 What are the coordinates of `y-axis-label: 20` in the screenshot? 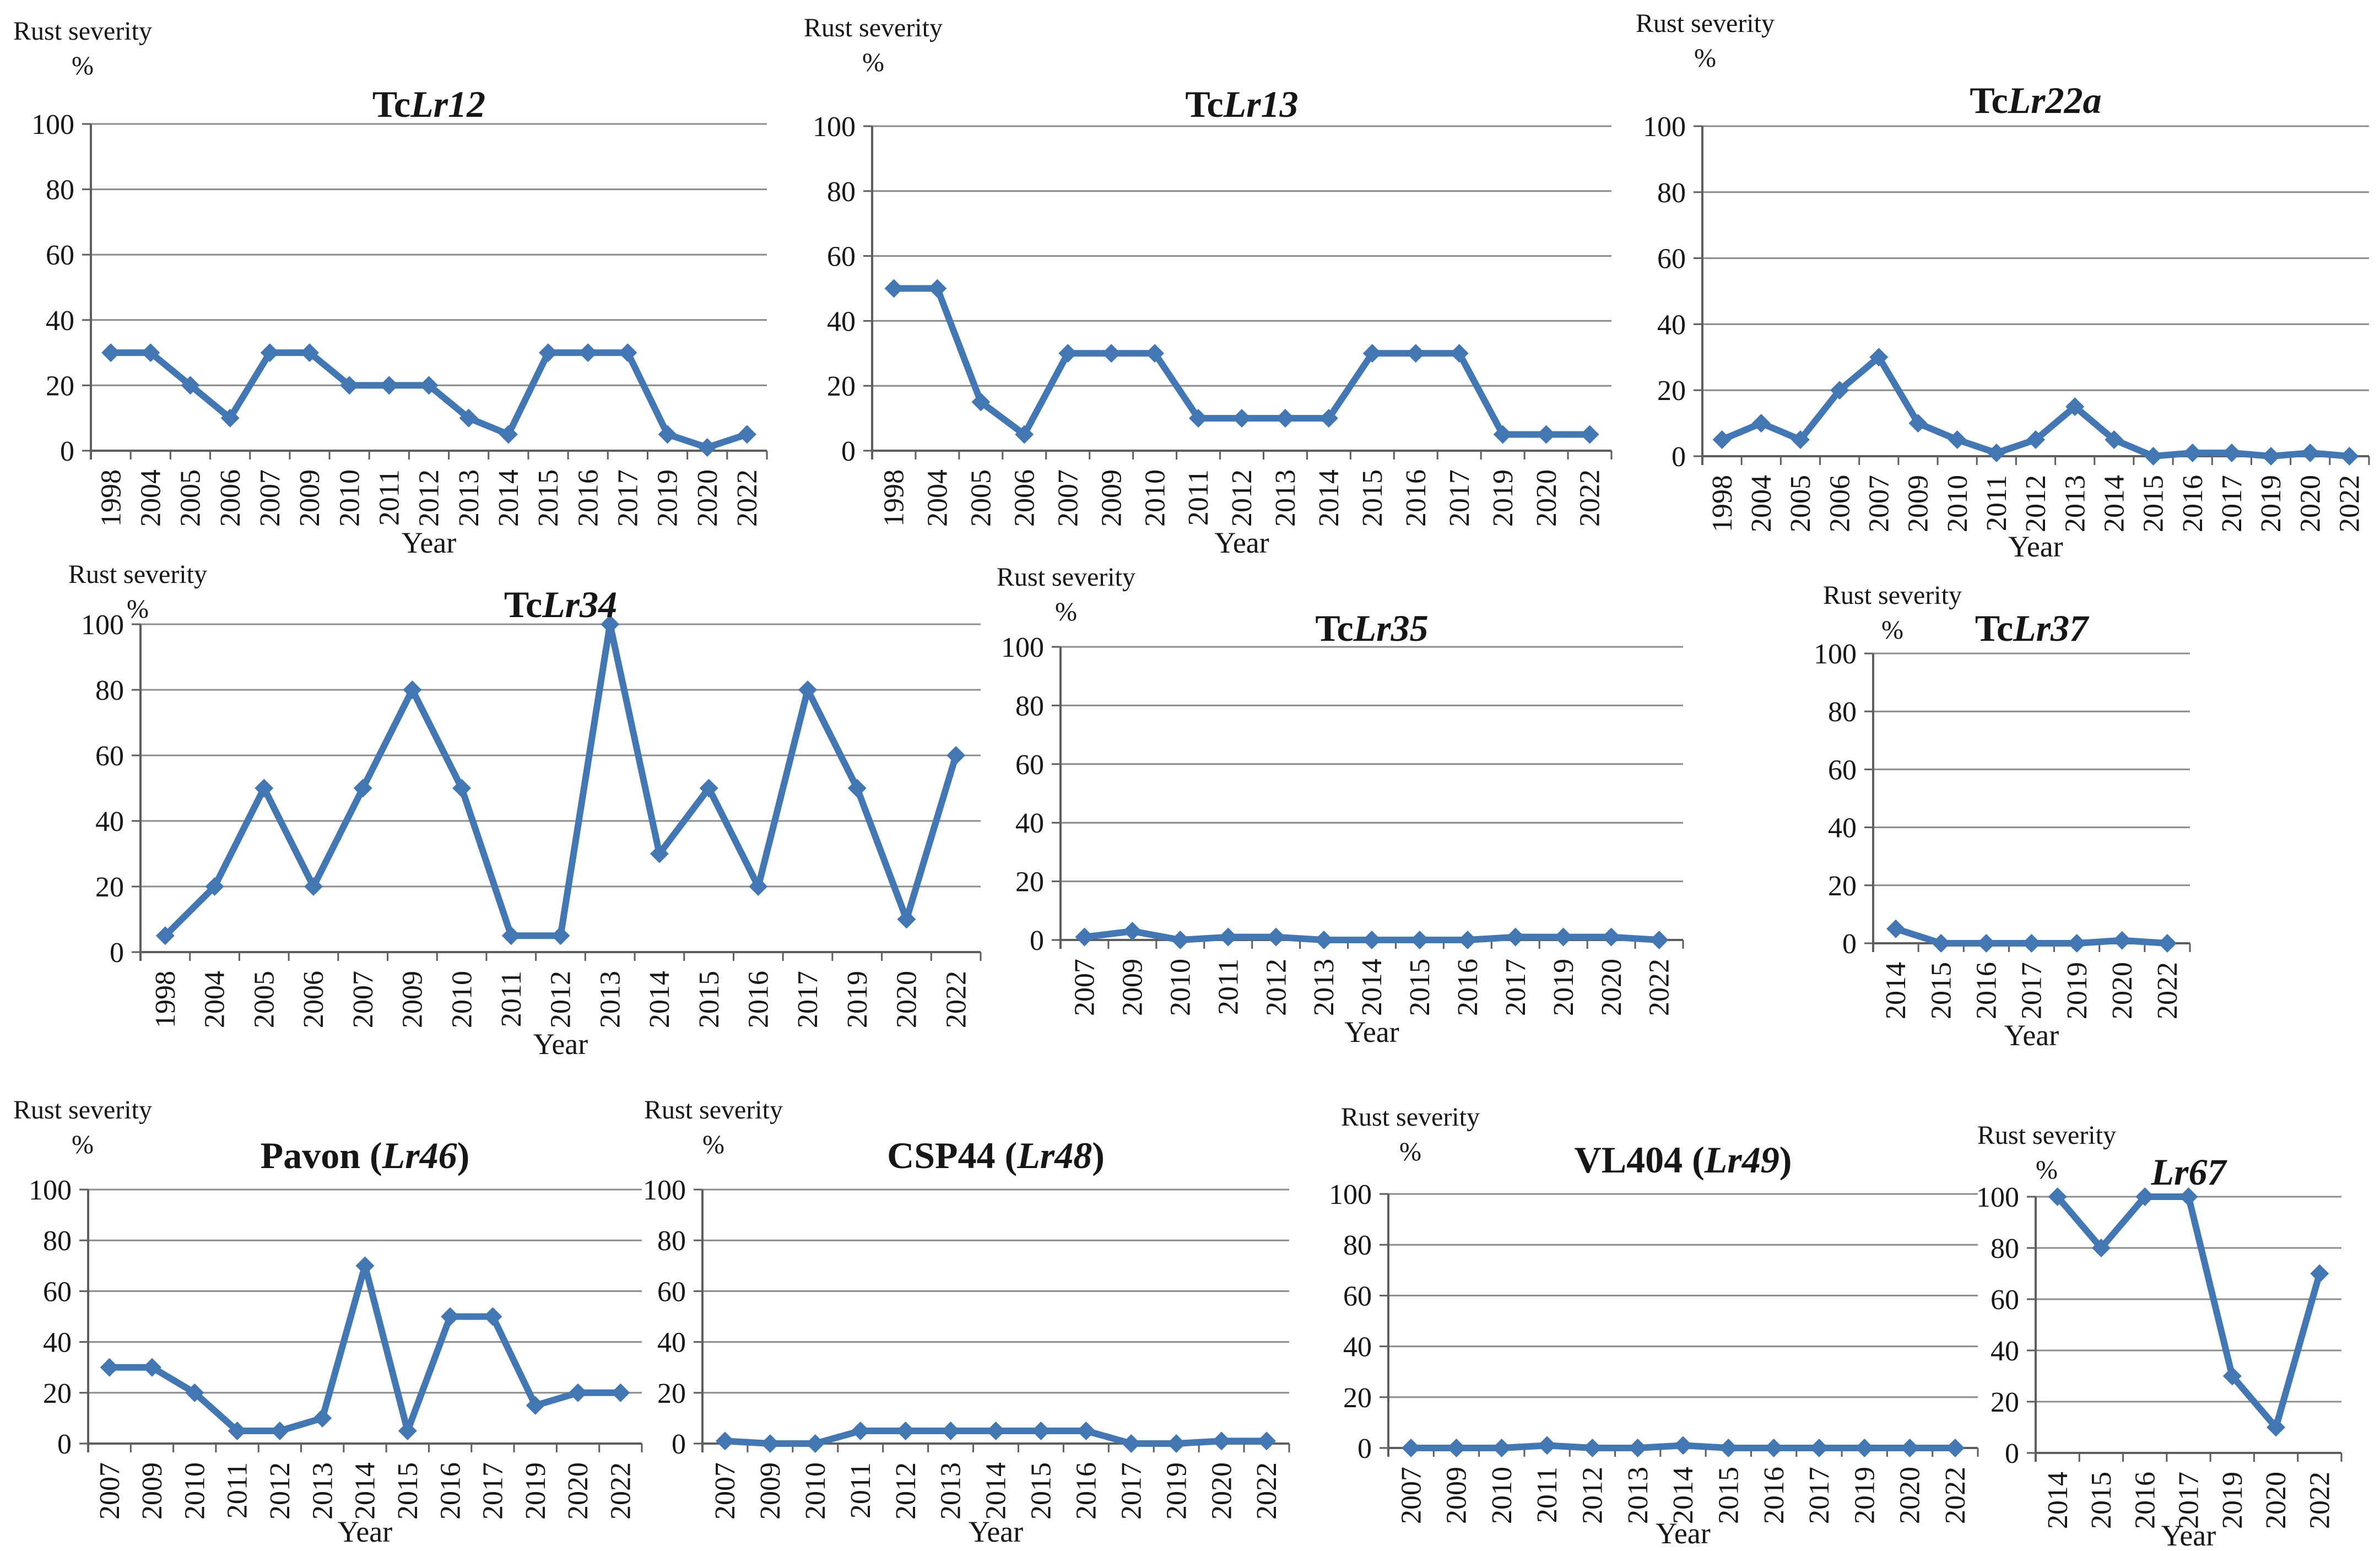 It's located at (671, 1393).